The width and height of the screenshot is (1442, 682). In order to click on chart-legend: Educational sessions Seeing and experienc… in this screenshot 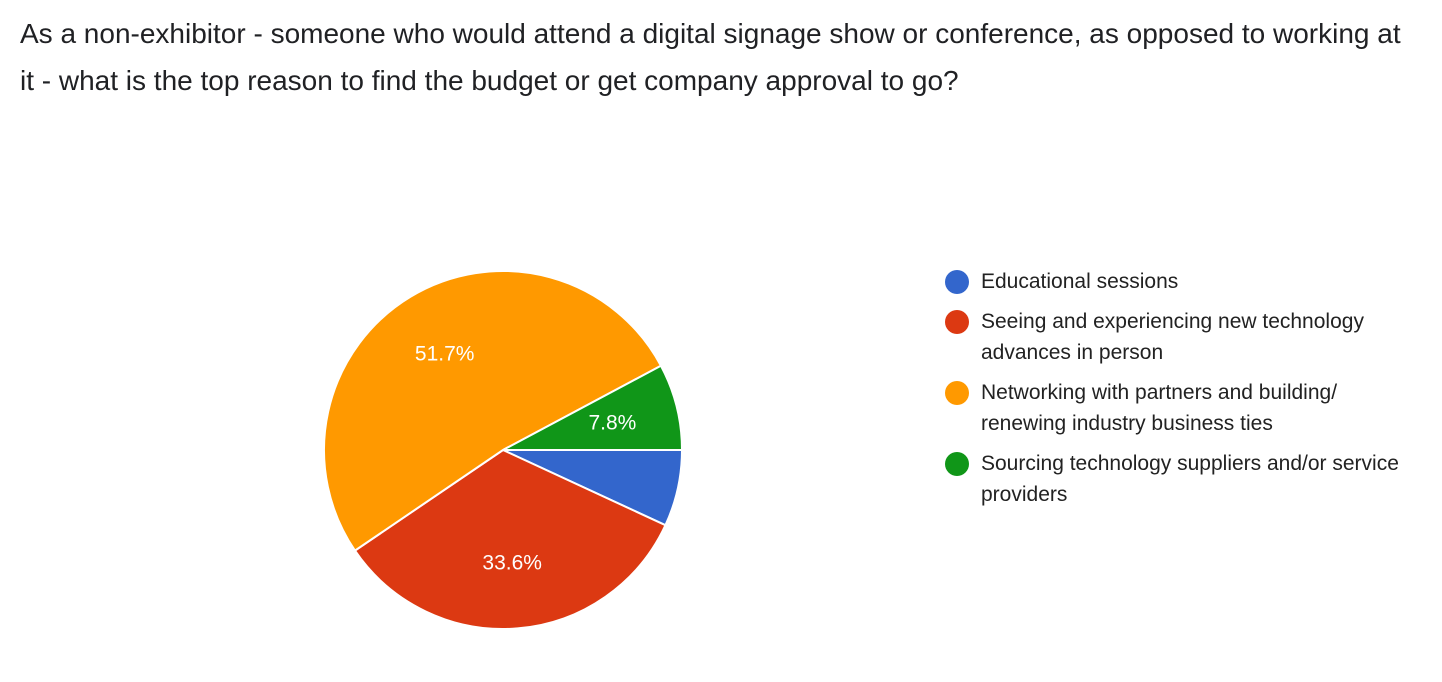, I will do `click(1185, 392)`.